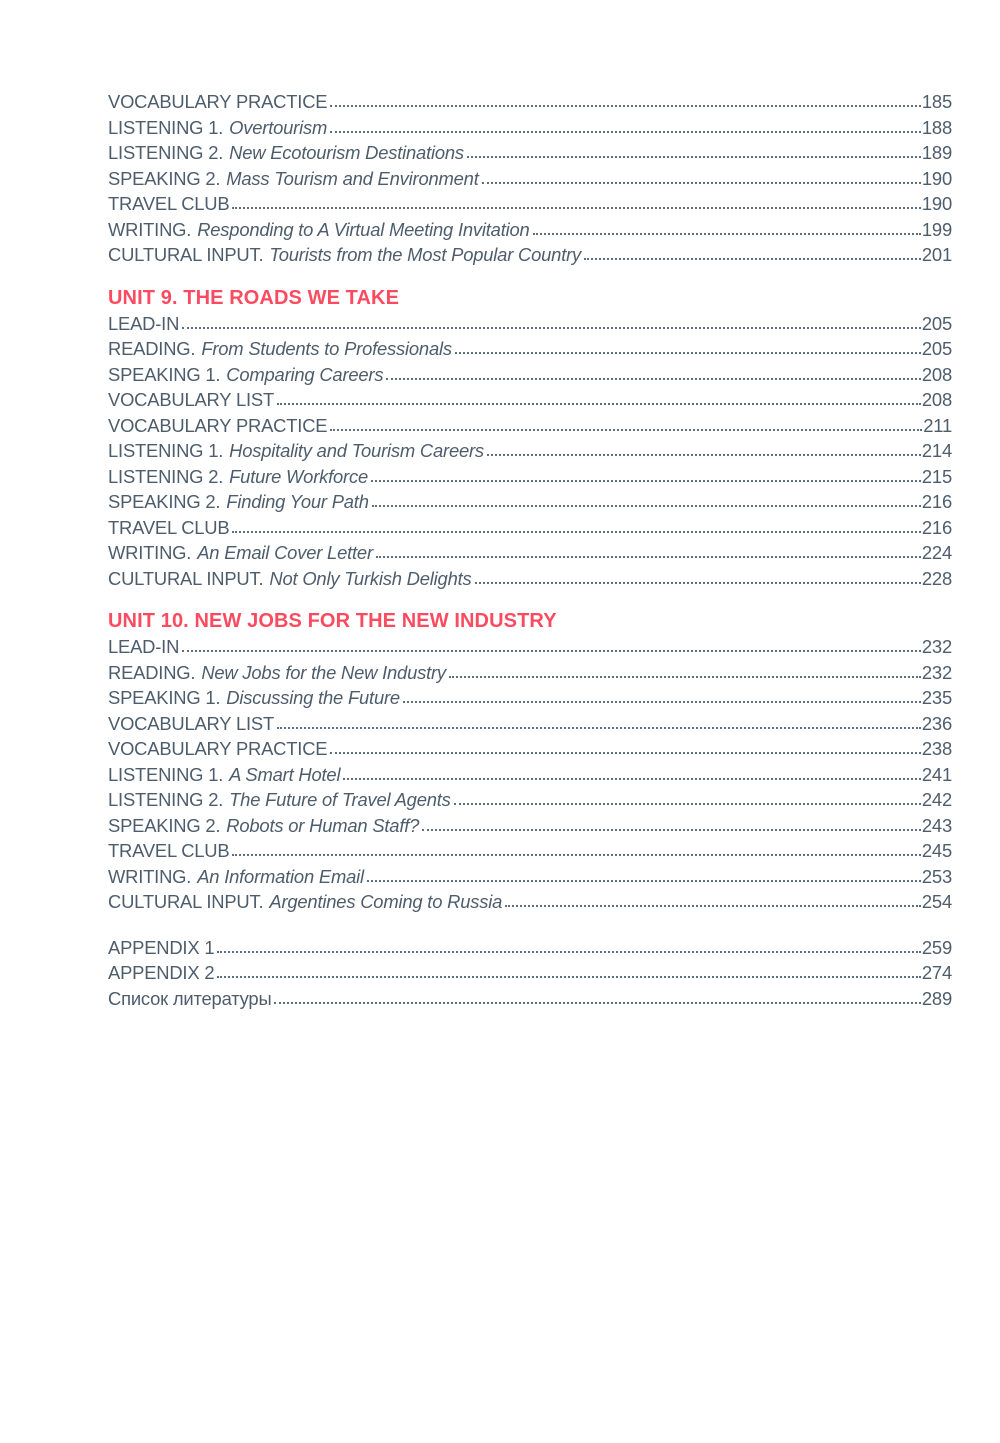 The width and height of the screenshot is (1000, 1443). What do you see at coordinates (936, 476) in the screenshot?
I see `entry-page-number: 215` at bounding box center [936, 476].